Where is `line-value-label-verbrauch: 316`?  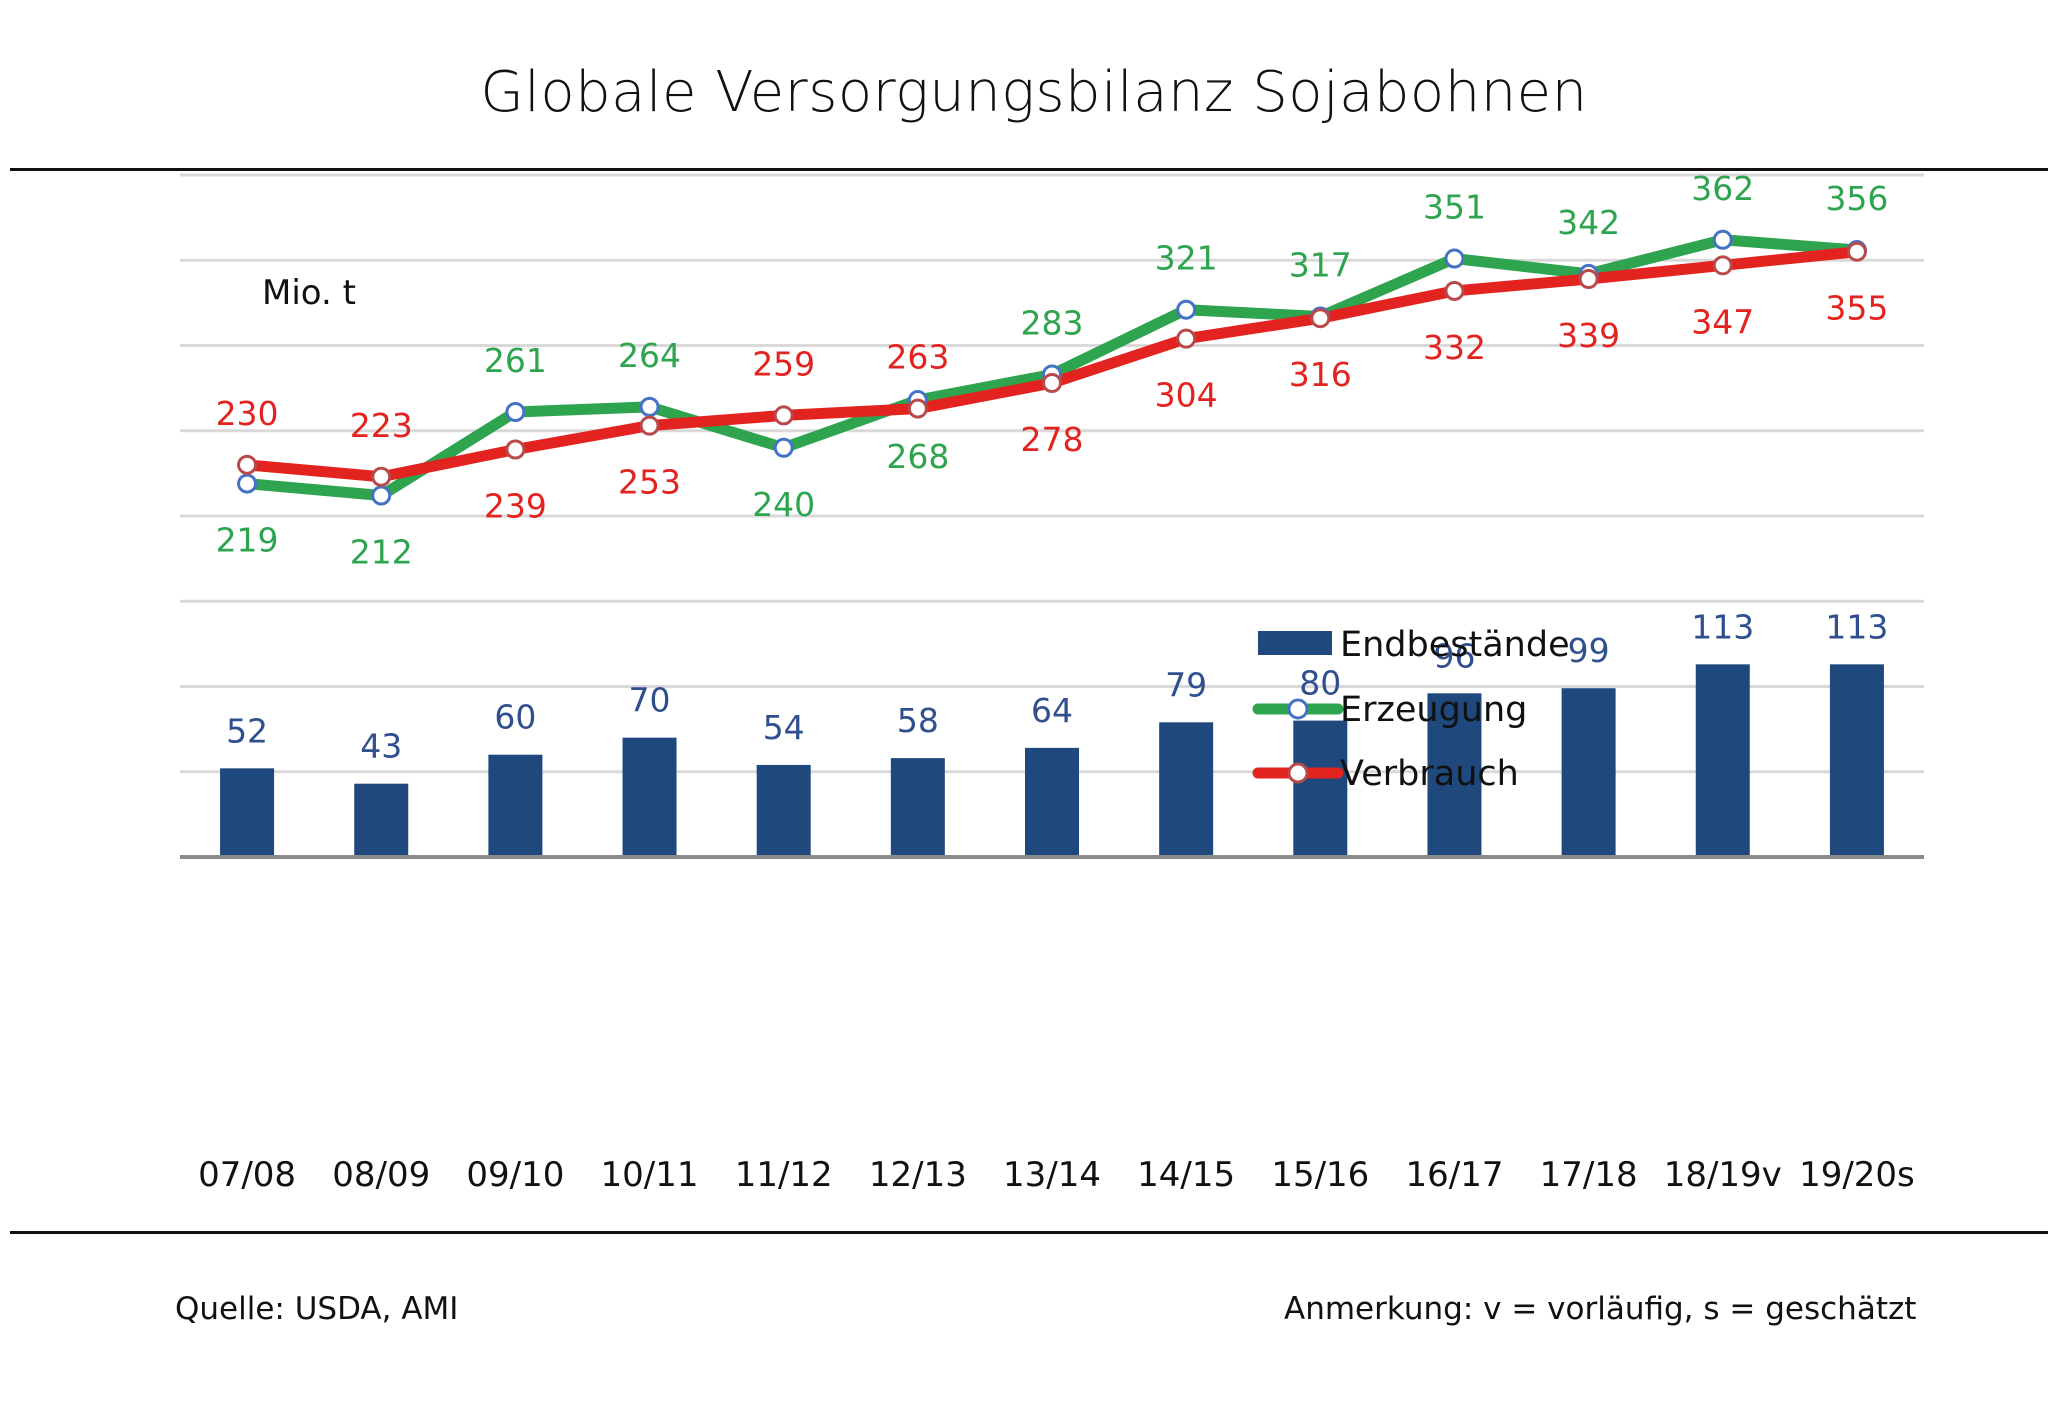 line-value-label-verbrauch: 316 is located at coordinates (1320, 374).